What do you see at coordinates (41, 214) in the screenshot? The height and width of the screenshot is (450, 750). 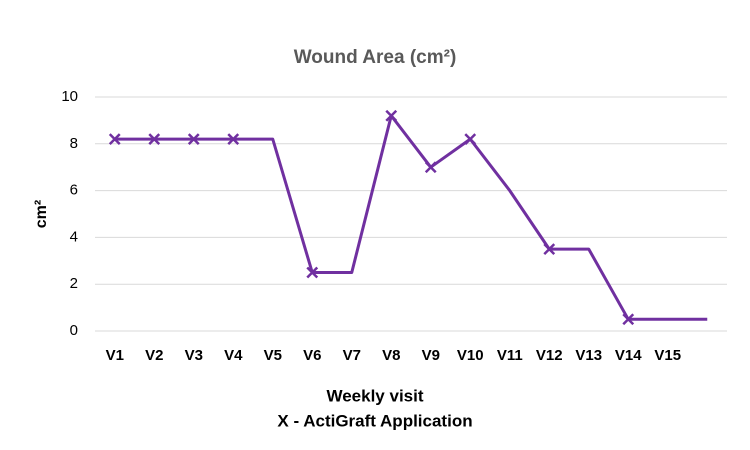 I see `y-axis-label: cm²` at bounding box center [41, 214].